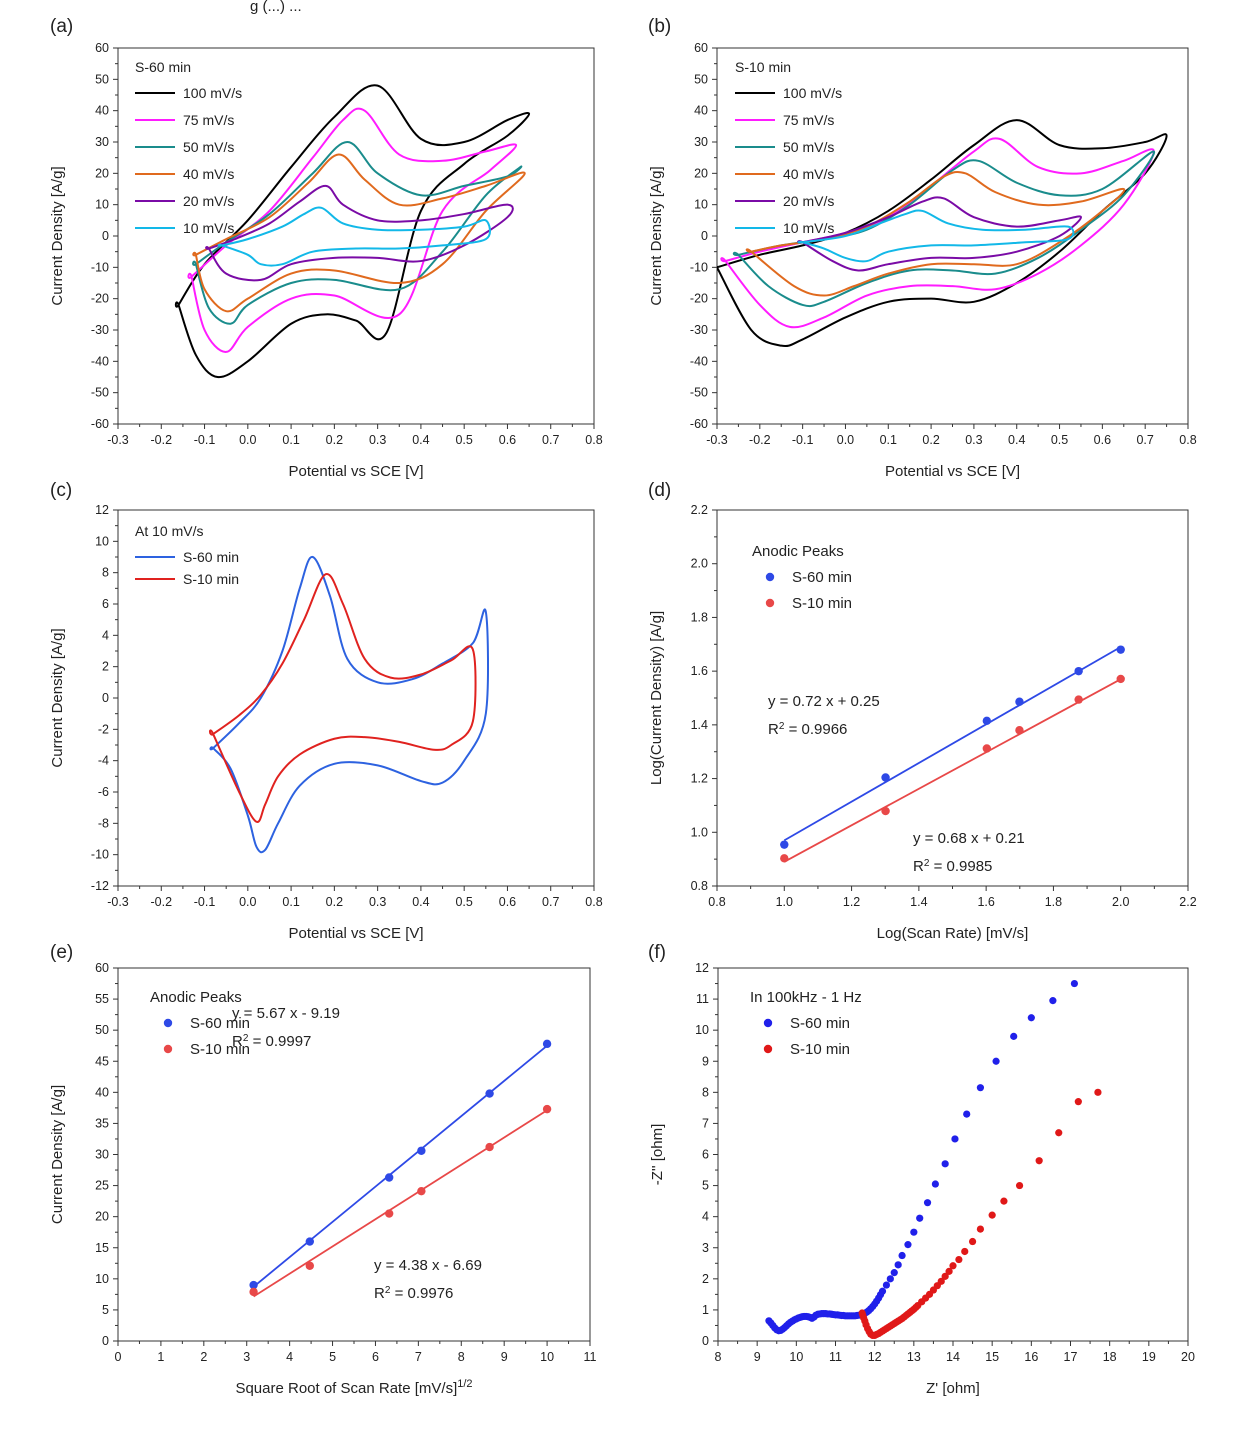 The height and width of the screenshot is (1436, 1237). What do you see at coordinates (102, 1061) in the screenshot?
I see `y-tick-label: 45` at bounding box center [102, 1061].